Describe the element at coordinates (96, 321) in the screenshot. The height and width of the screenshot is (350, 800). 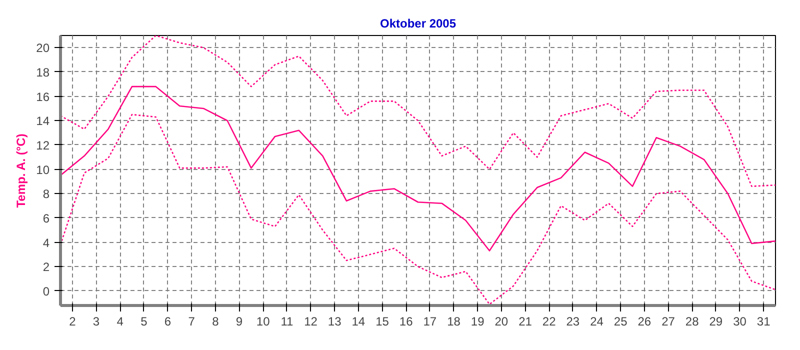
I see `x-tick-label: 3` at that location.